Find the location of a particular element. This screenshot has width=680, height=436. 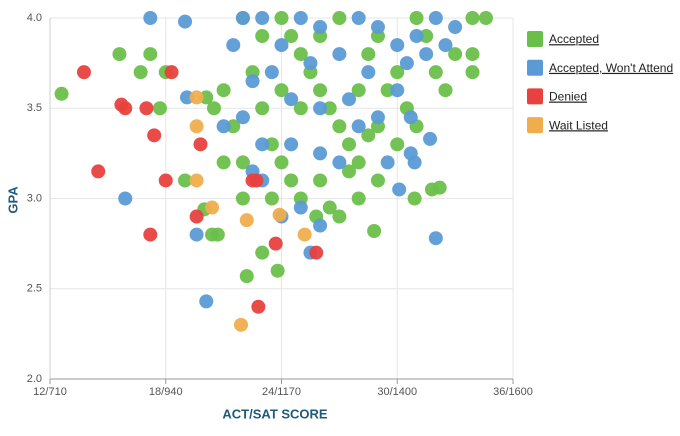

legend-item: Denied is located at coordinates (557, 96).